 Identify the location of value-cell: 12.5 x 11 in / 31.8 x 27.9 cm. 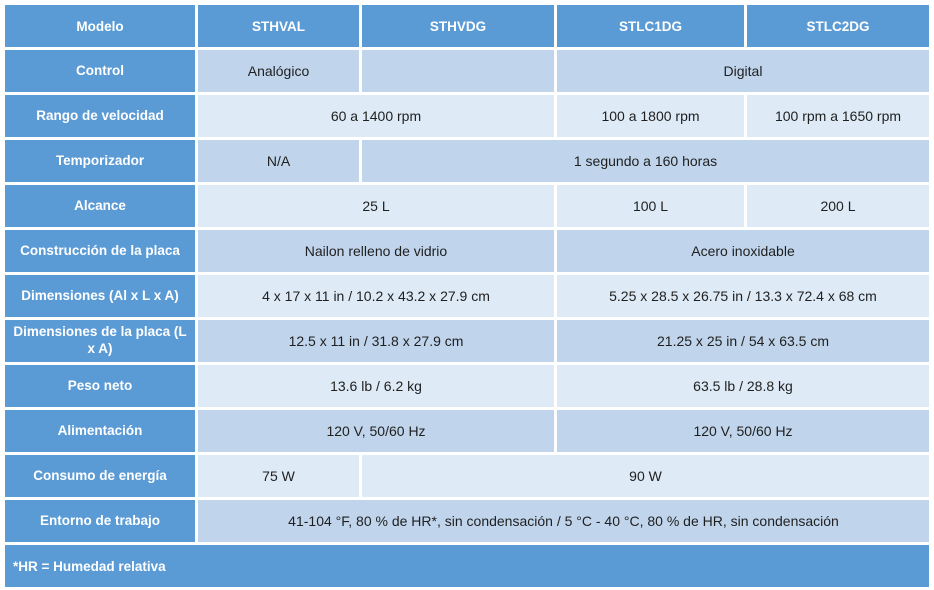
(376, 341).